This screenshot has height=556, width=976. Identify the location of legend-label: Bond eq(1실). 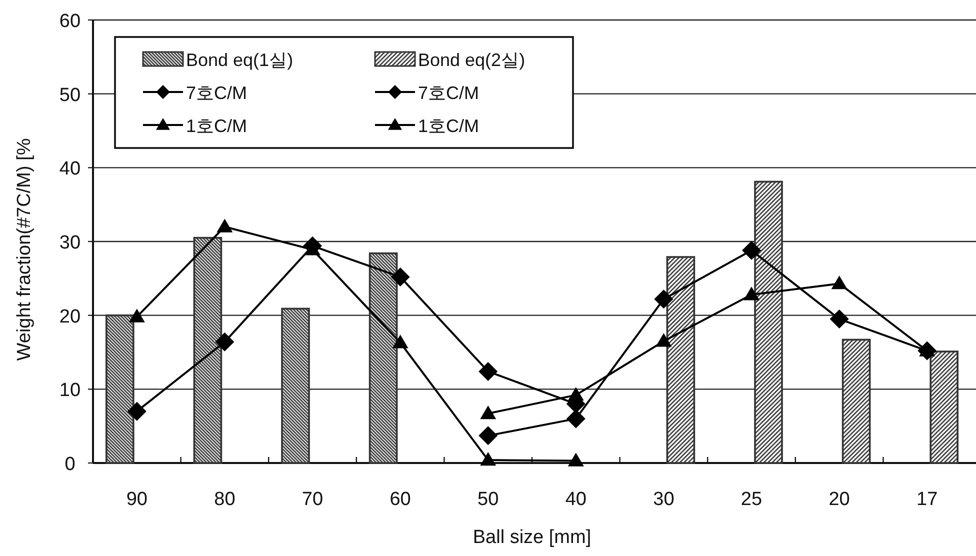
(240, 60).